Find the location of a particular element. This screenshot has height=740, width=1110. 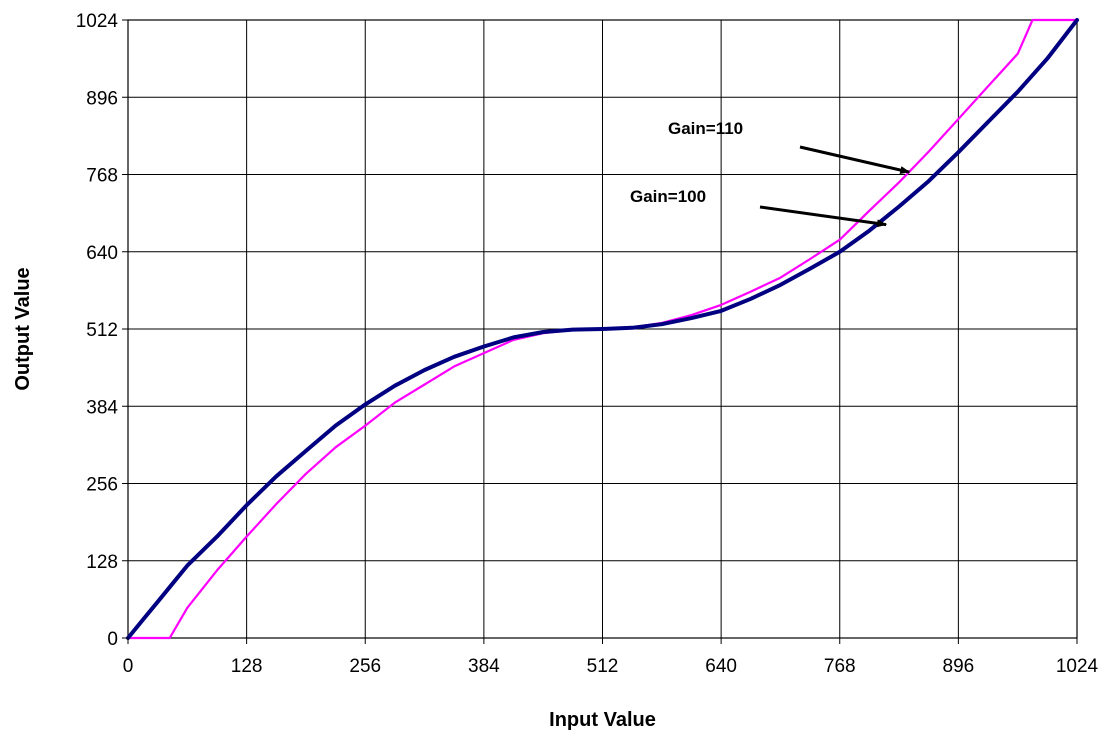

x-tick-label: 0 is located at coordinates (128, 666).